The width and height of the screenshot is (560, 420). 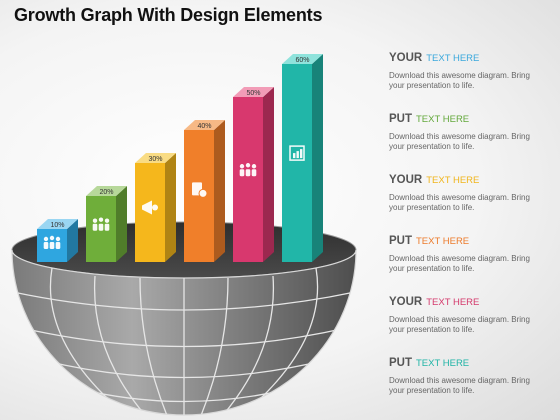 I want to click on bar-2: 20%, so click(x=106, y=224).